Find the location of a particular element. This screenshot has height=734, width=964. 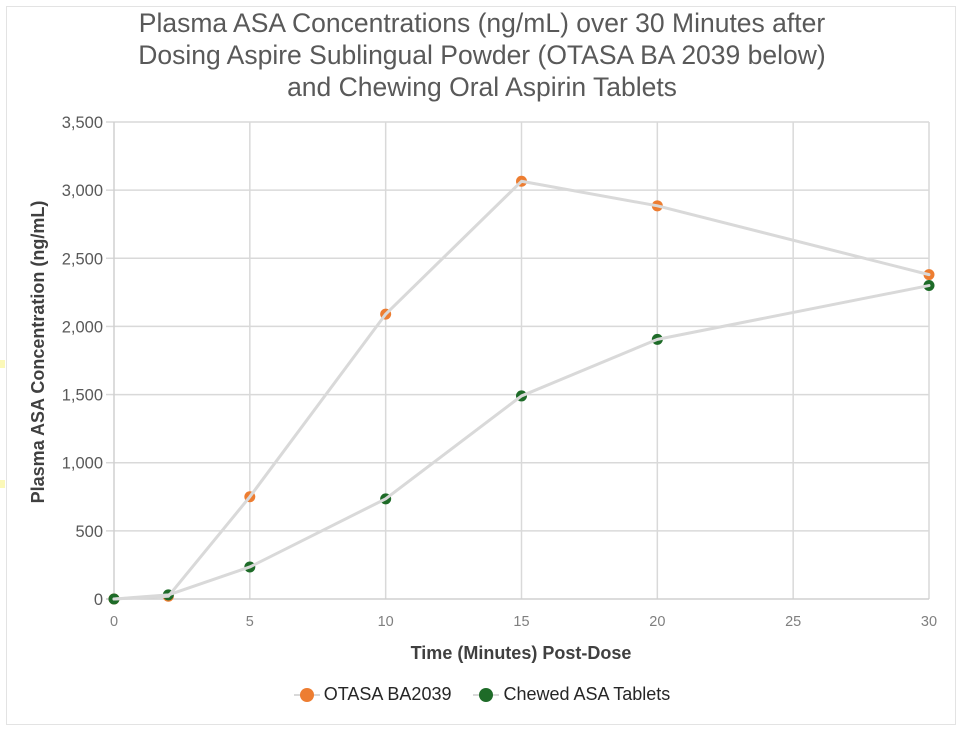

y-tick-label: 0 is located at coordinates (98, 600).